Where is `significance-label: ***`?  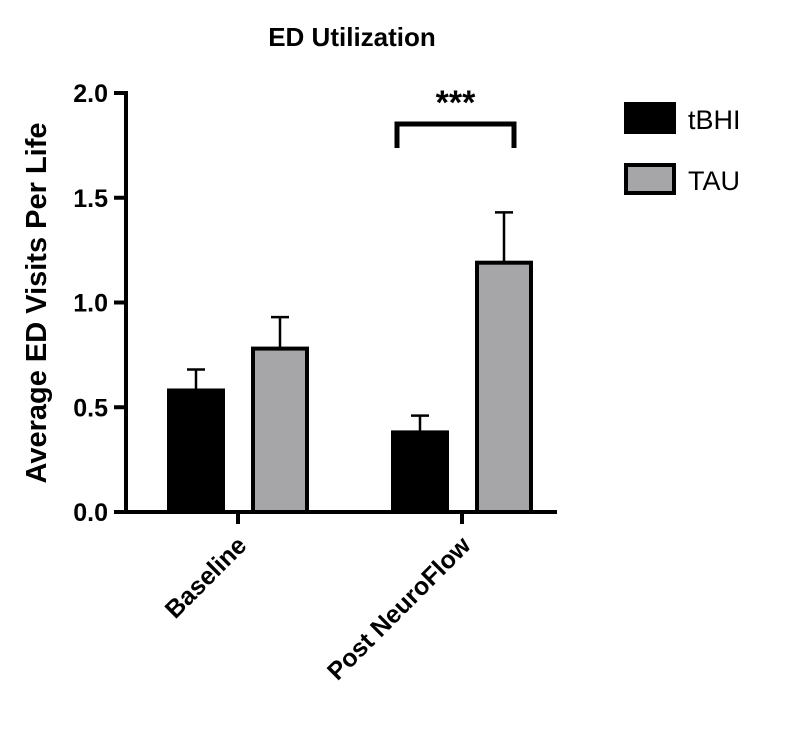
significance-label: *** is located at coordinates (456, 103).